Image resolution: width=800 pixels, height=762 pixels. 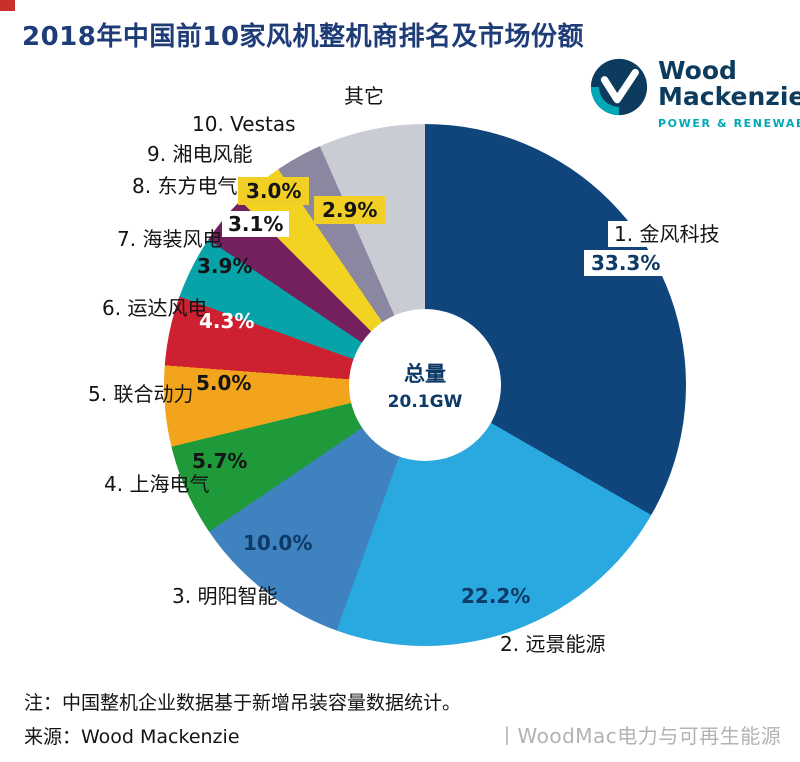 I want to click on watermark-label: 丨WoodMac电力与可再生能源, so click(x=639, y=736).